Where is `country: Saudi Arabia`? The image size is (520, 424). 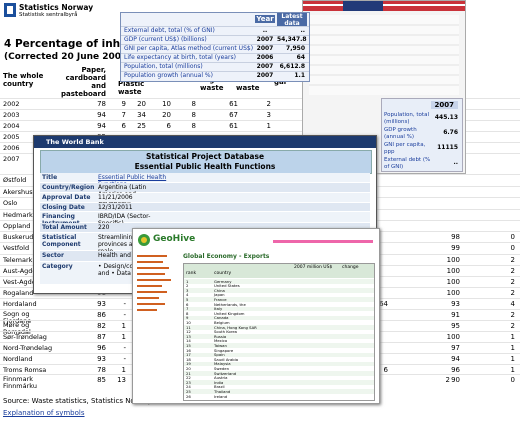
country: Saudi Arabia is located at coordinates (226, 359).